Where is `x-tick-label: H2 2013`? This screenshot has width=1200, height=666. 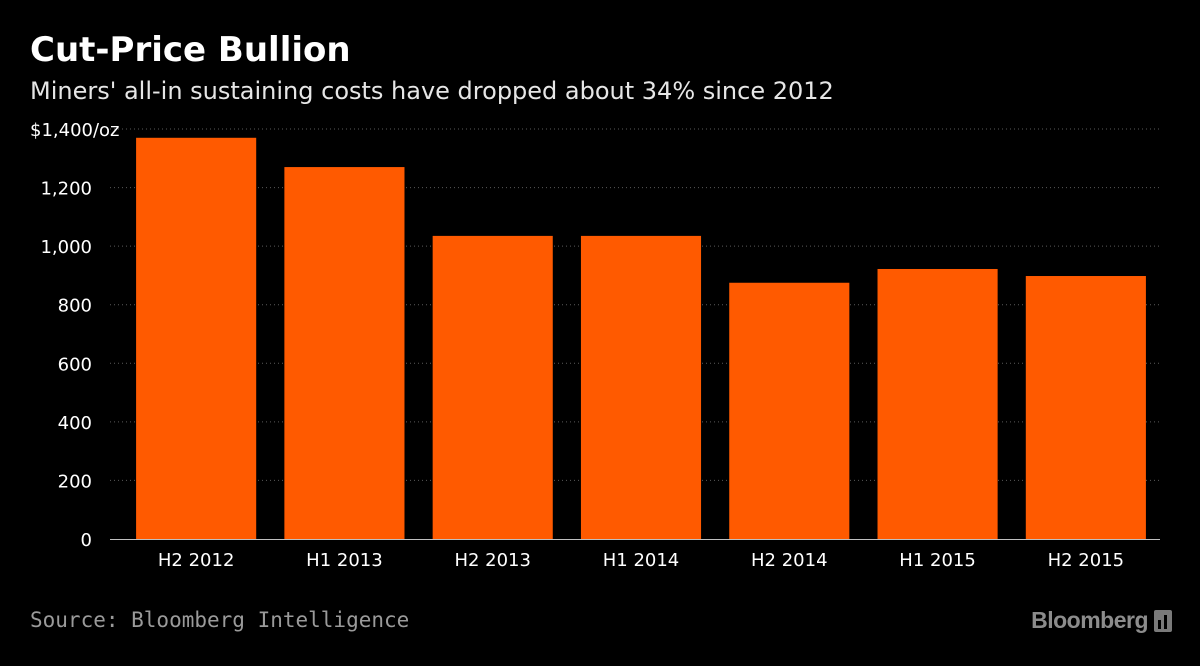 x-tick-label: H2 2013 is located at coordinates (492, 560).